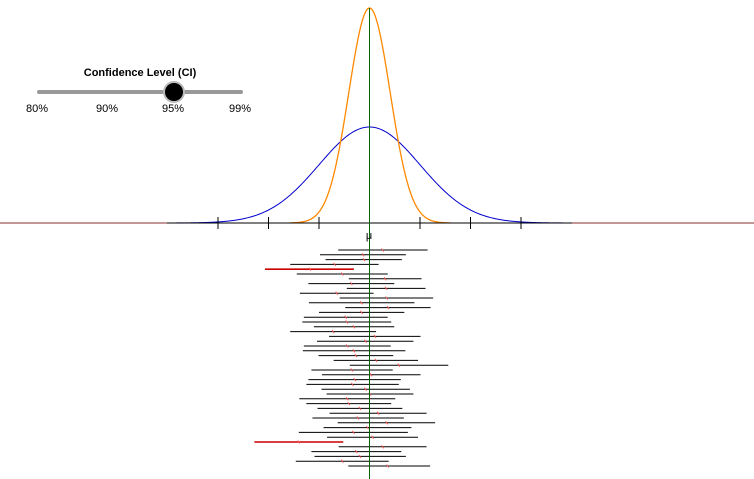 The image size is (754, 479). I want to click on mu-label: μ, so click(369, 236).